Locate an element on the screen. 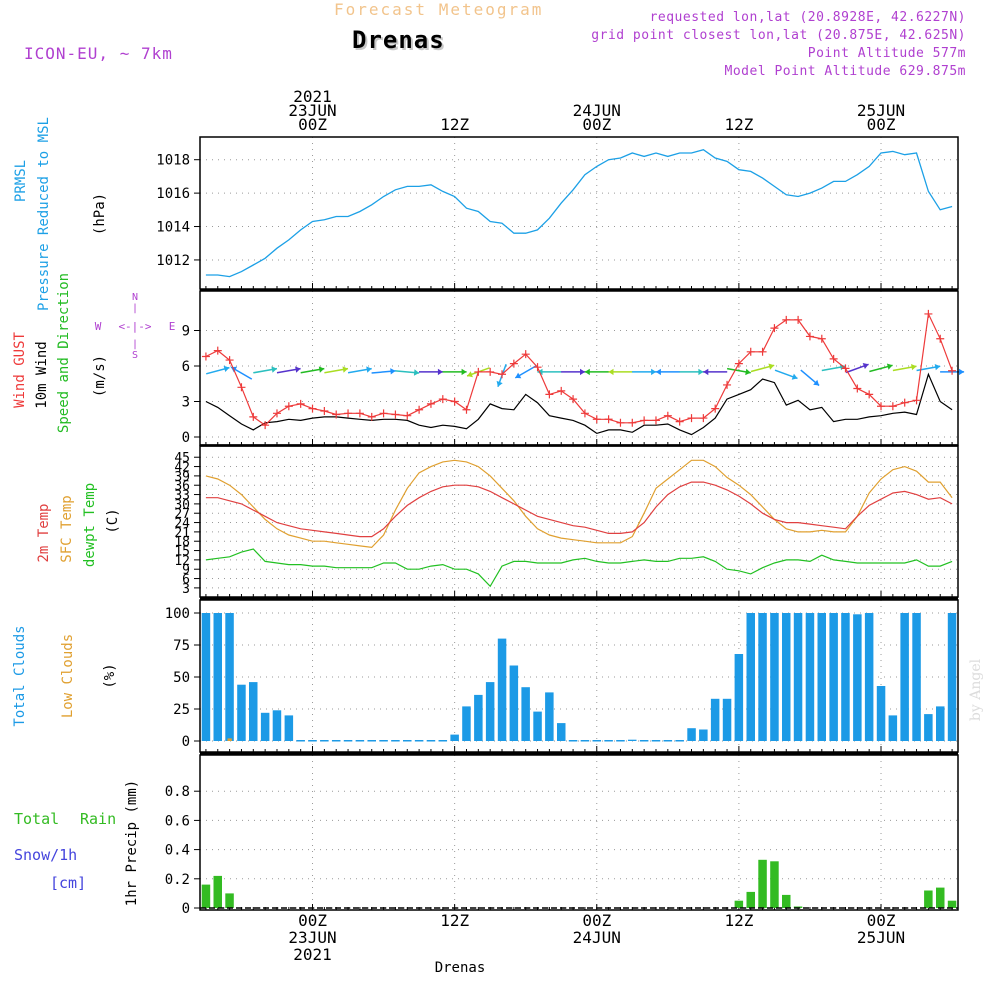  time-label-top: 25JUN is located at coordinates (881, 110).